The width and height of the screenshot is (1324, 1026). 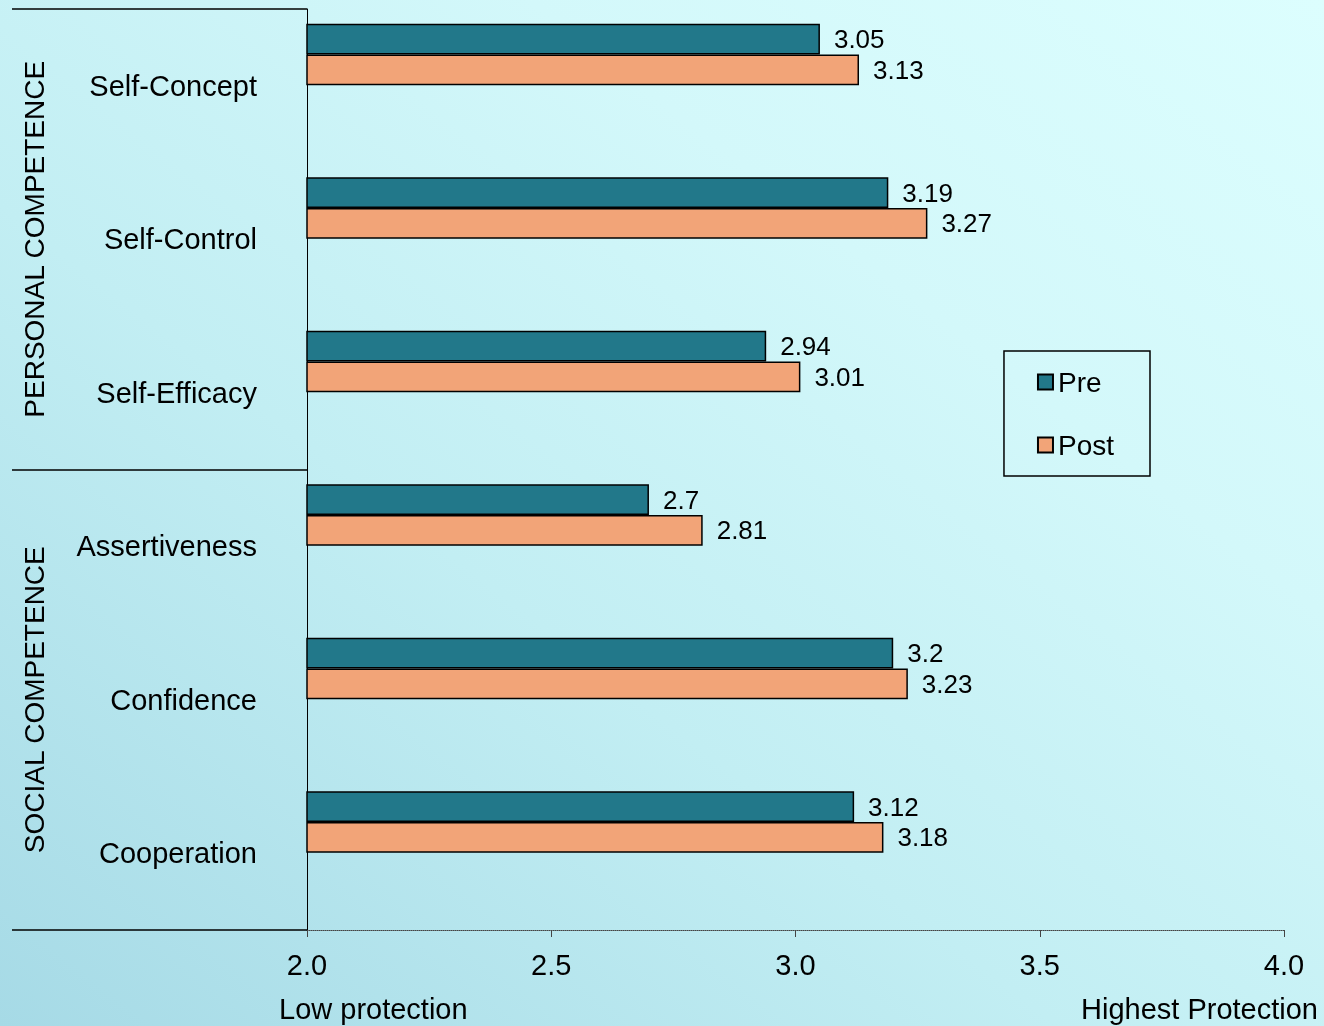 I want to click on data-label: 3.12, so click(x=893, y=806).